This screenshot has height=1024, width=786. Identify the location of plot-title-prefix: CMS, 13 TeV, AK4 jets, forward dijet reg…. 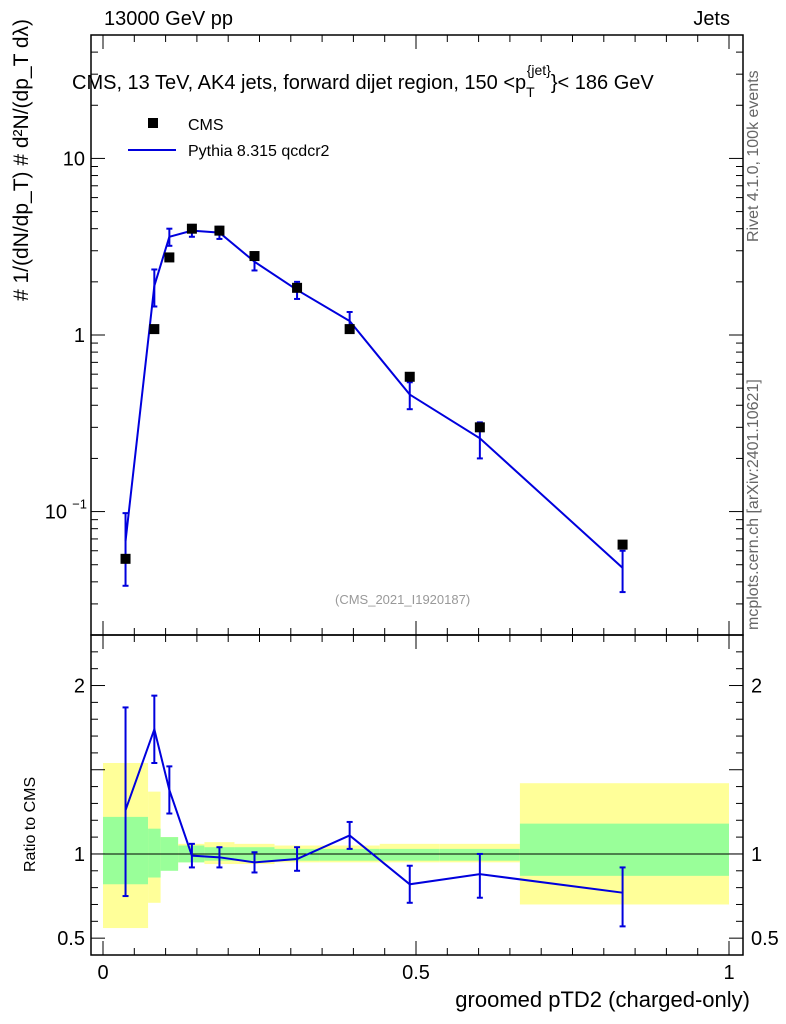
(299, 83).